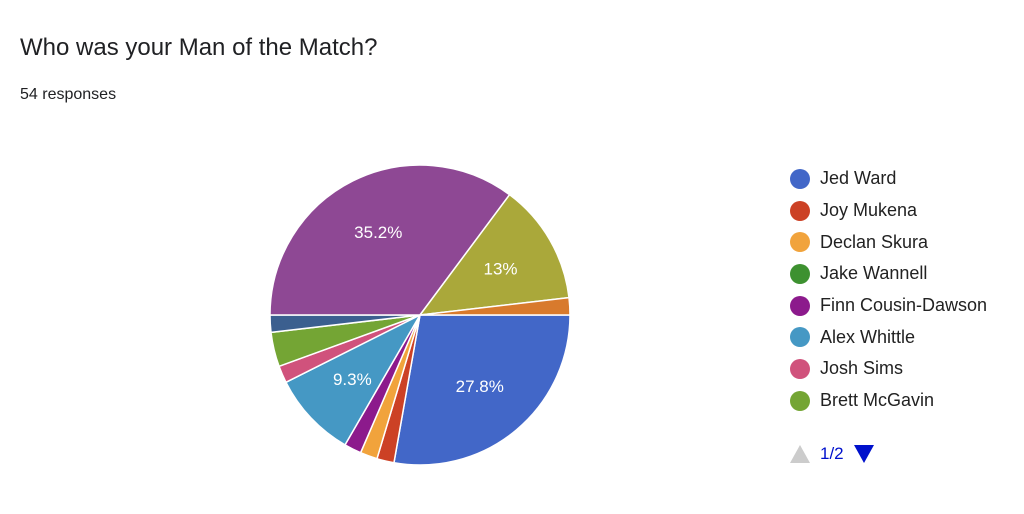 The width and height of the screenshot is (1024, 514). What do you see at coordinates (874, 241) in the screenshot?
I see `legend-label: Declan Skura` at bounding box center [874, 241].